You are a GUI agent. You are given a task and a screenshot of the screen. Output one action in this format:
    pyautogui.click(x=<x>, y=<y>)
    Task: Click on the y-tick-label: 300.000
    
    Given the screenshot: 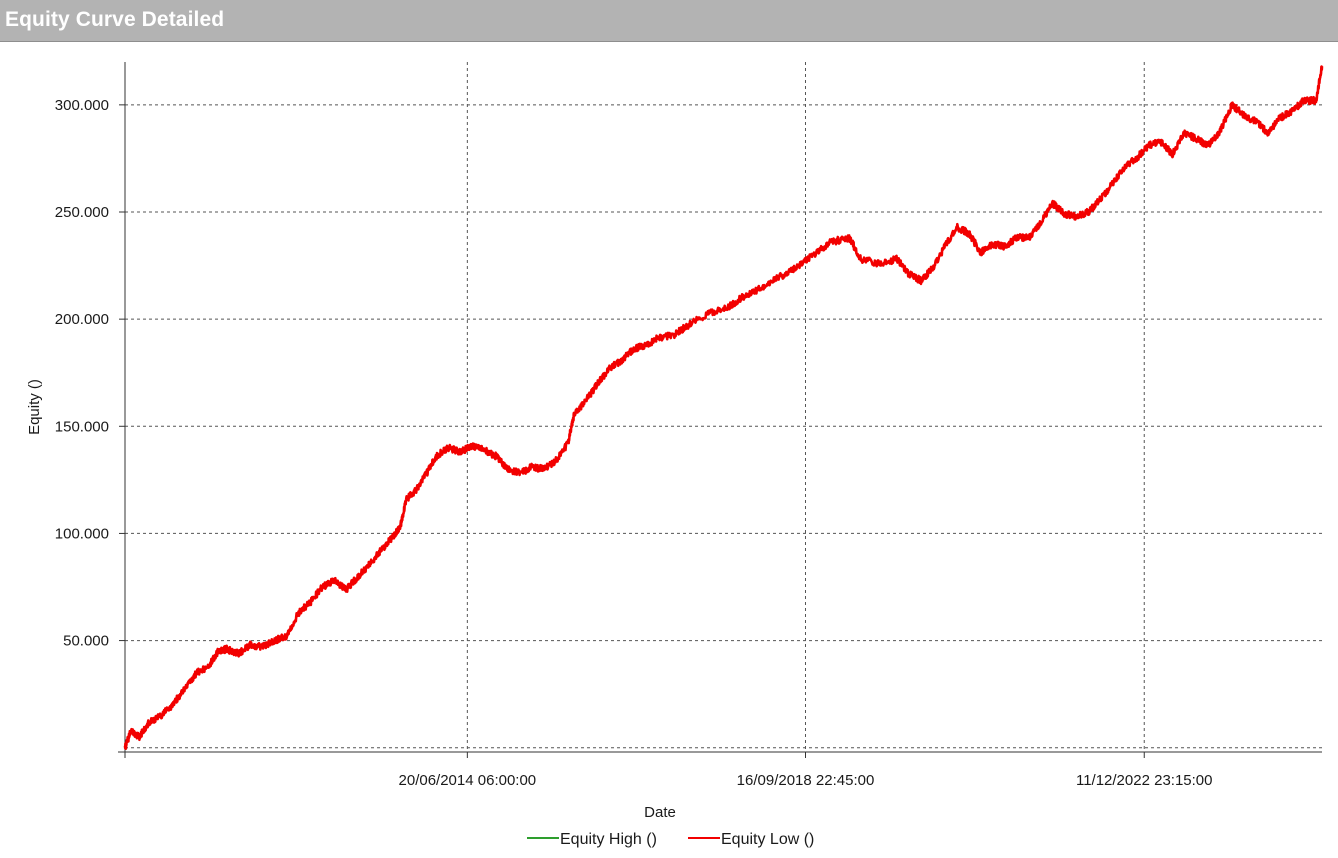 What is the action you would take?
    pyautogui.click(x=82, y=105)
    